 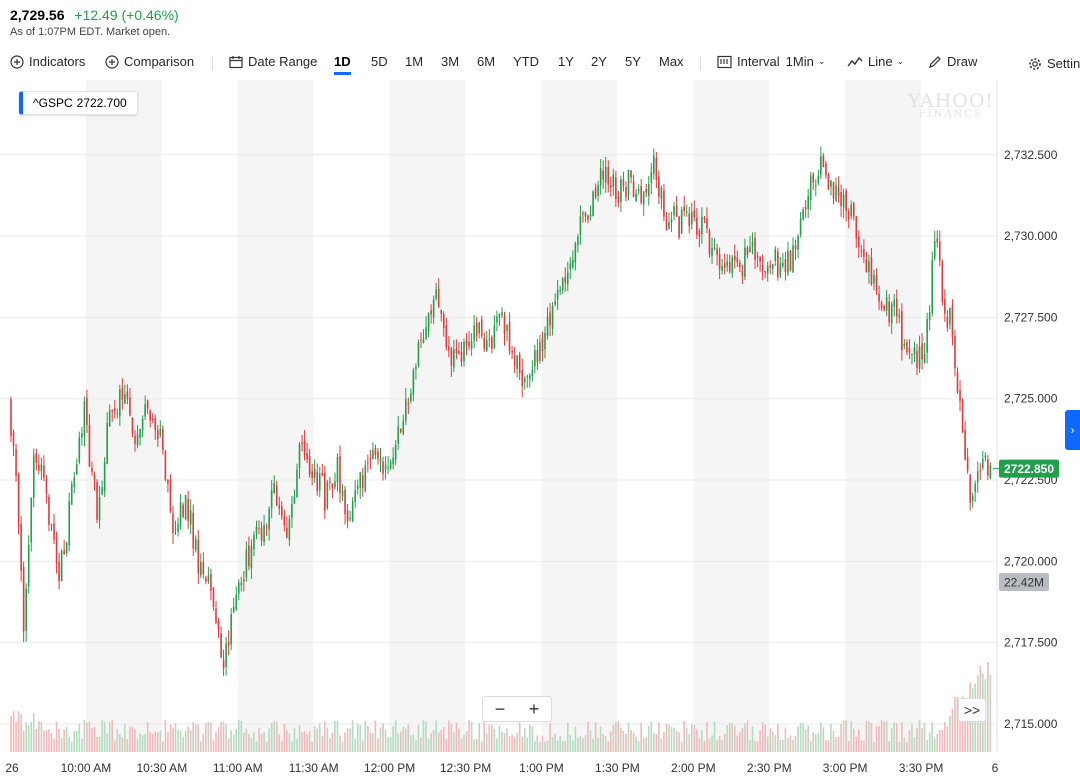 I want to click on scroll-to-latest-button: >>, so click(x=972, y=710).